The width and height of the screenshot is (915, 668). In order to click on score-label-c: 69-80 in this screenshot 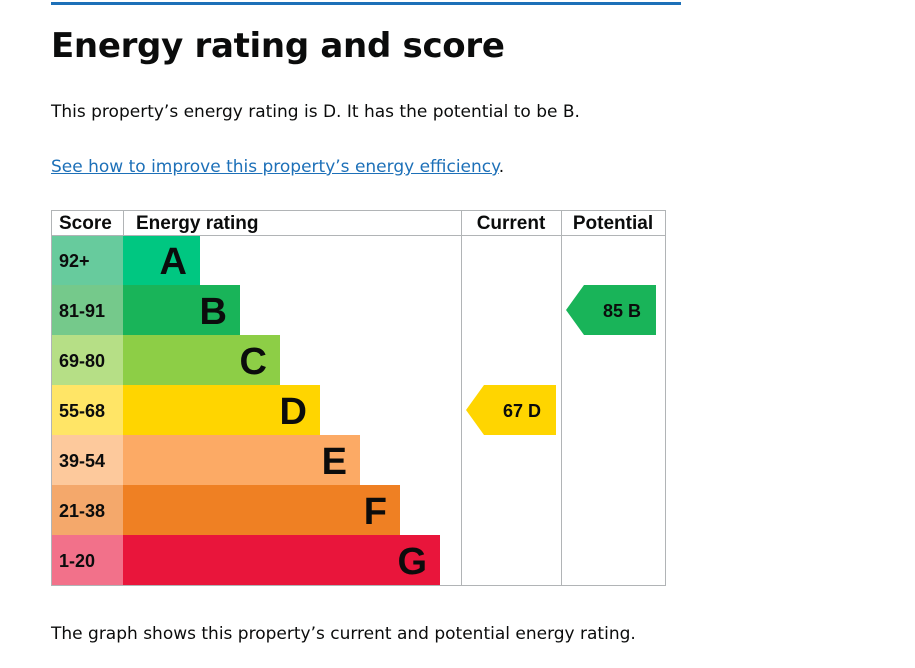, I will do `click(82, 361)`.